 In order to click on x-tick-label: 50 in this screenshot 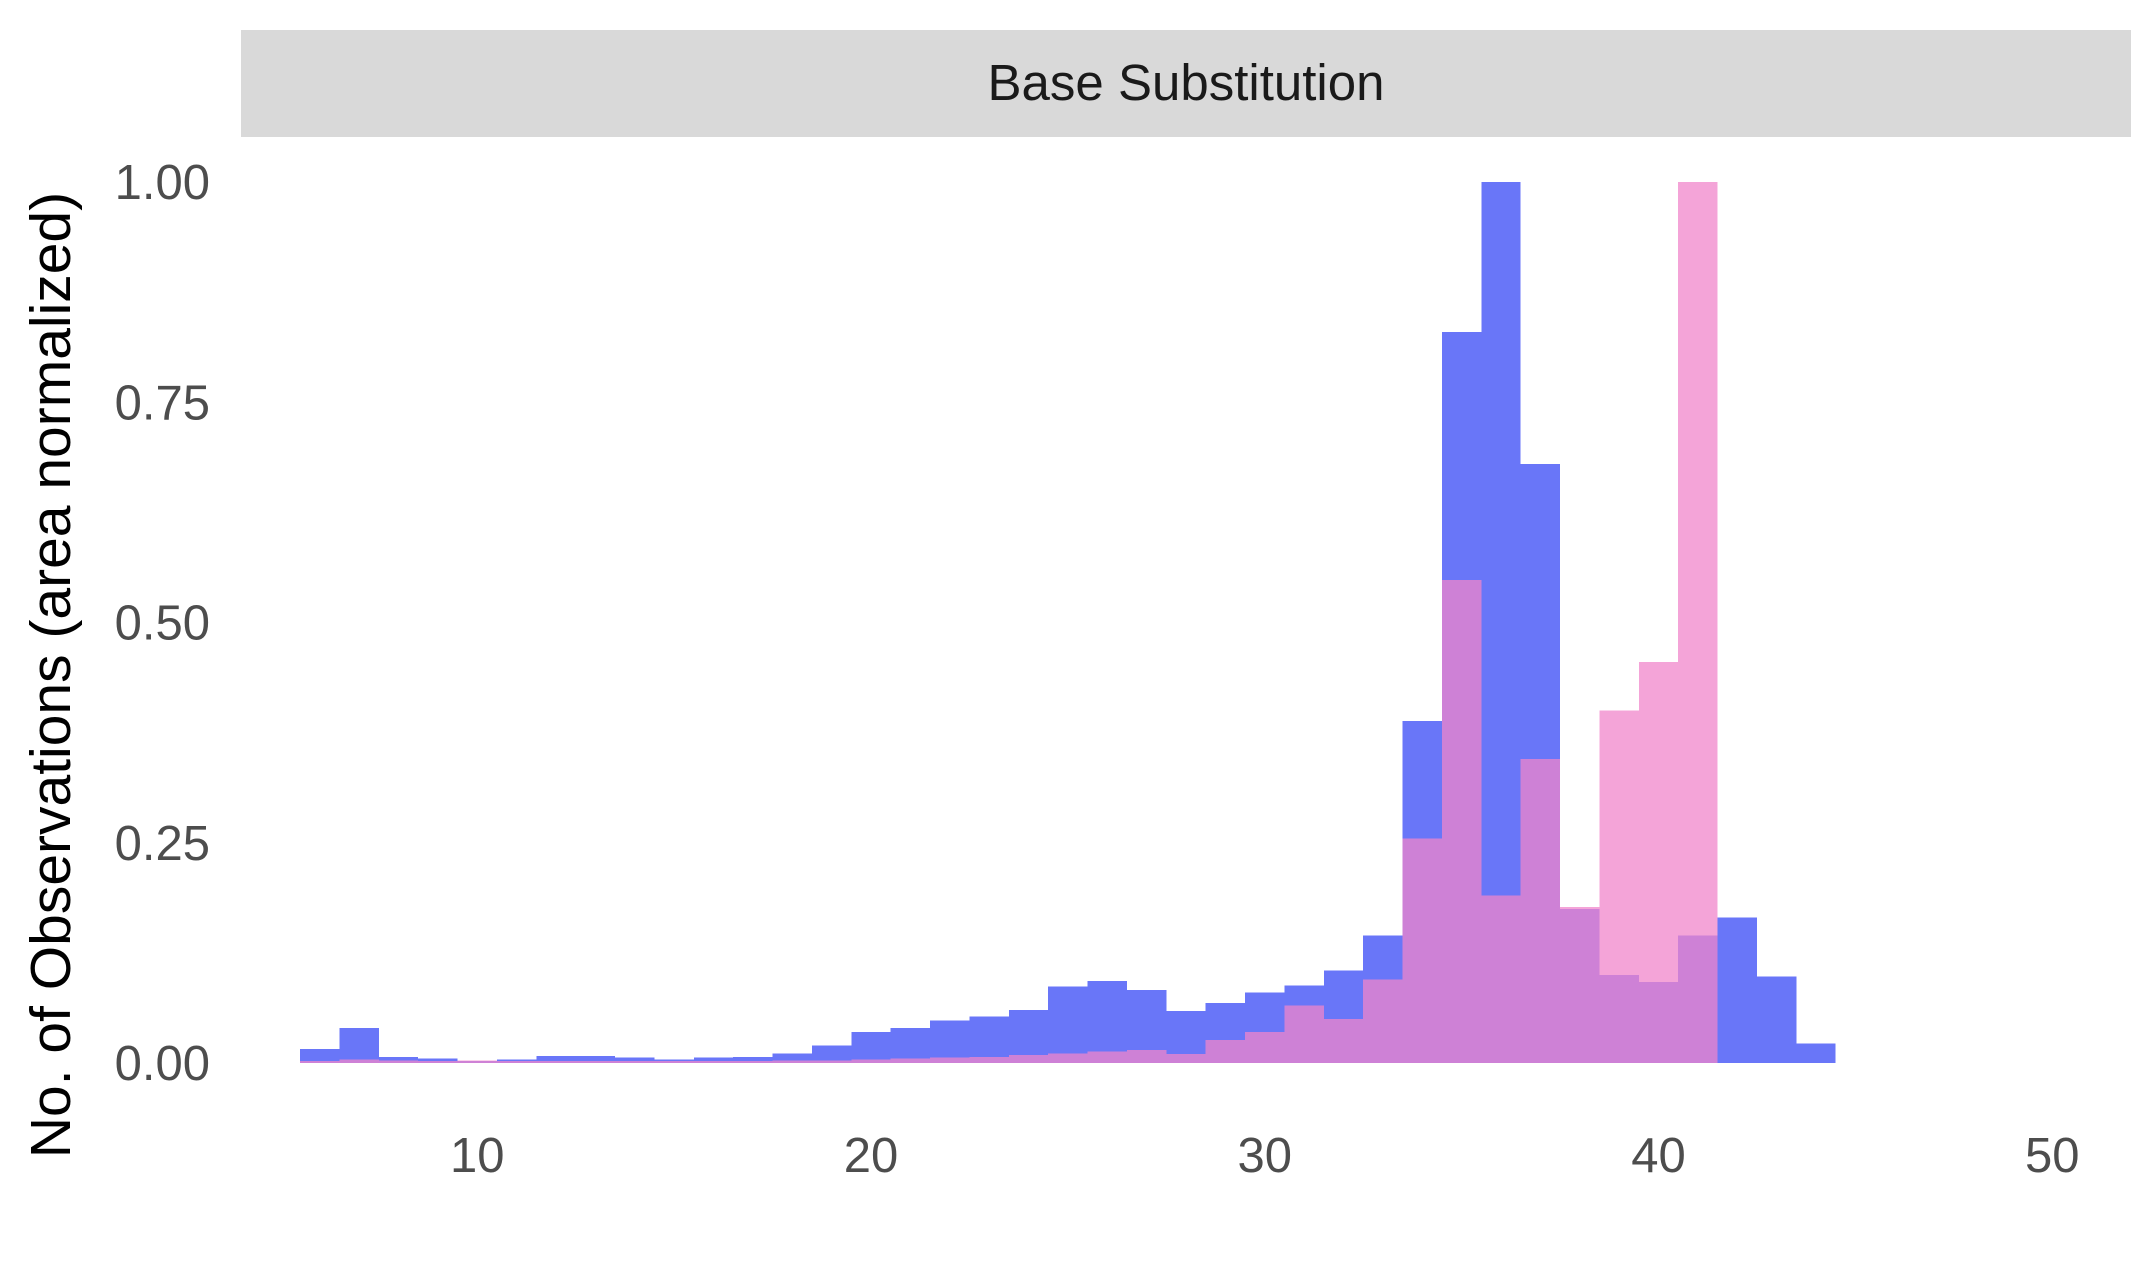, I will do `click(2052, 1156)`.